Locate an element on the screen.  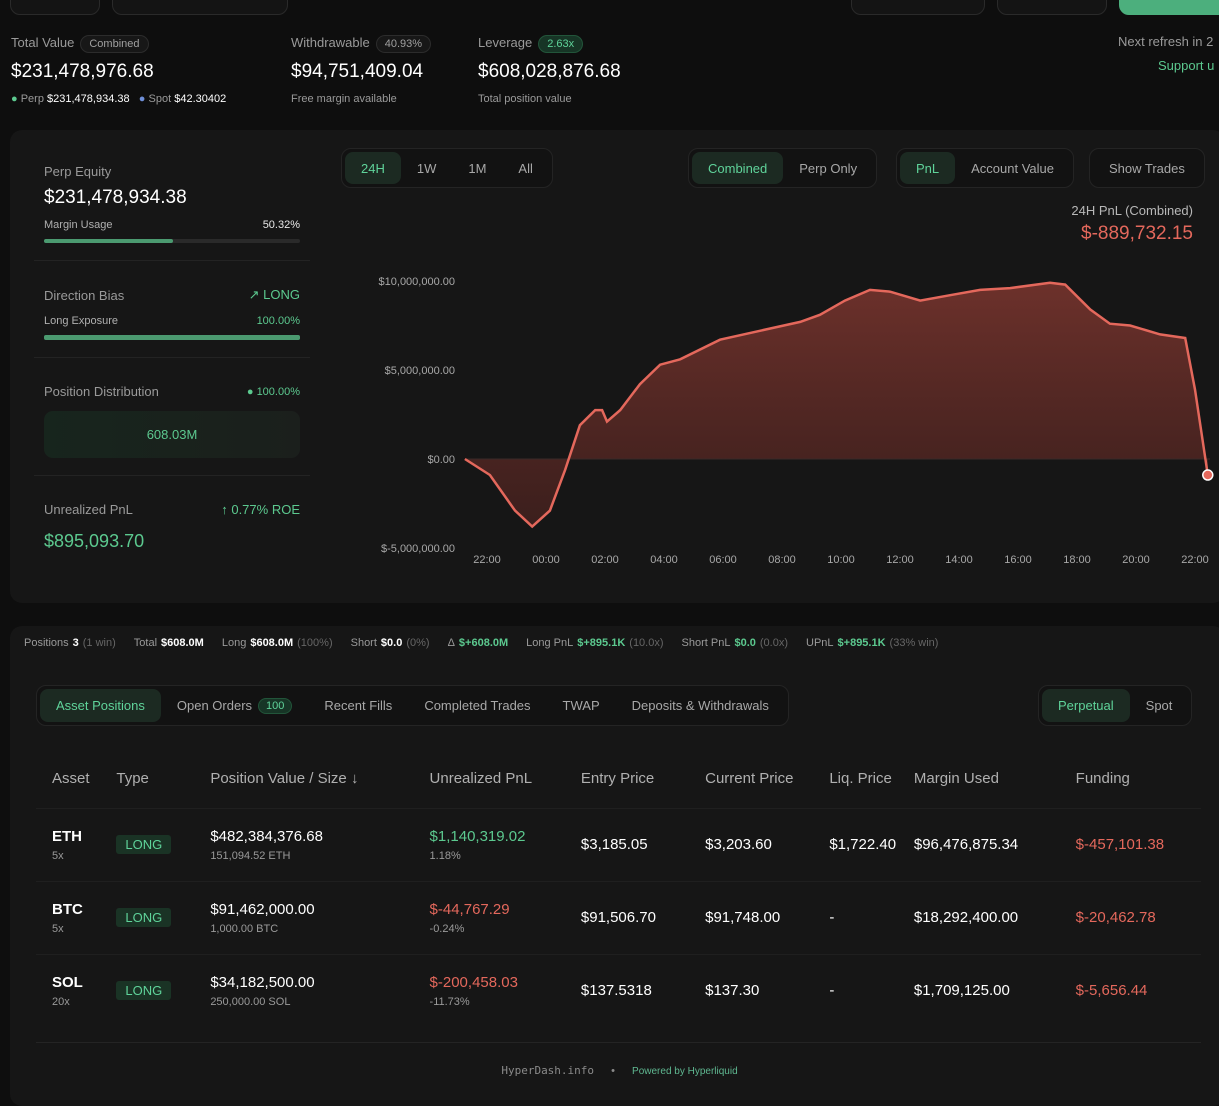
tab-asset-positions: Asset Positions is located at coordinates (100, 705).